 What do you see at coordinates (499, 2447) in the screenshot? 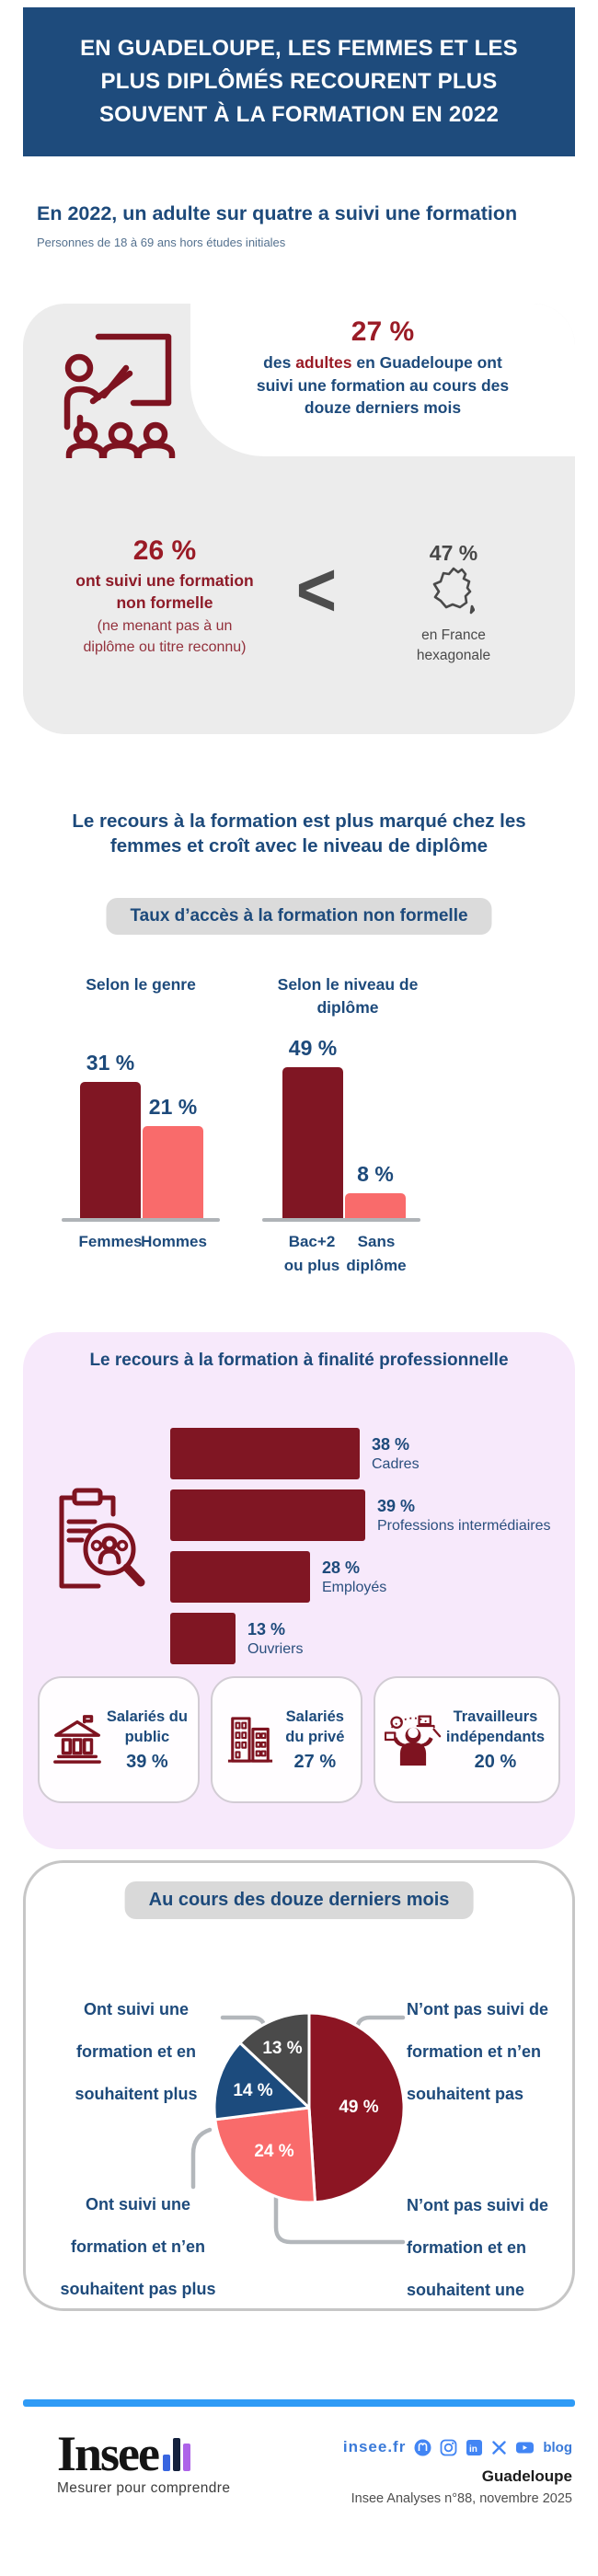
I see `x-icon` at bounding box center [499, 2447].